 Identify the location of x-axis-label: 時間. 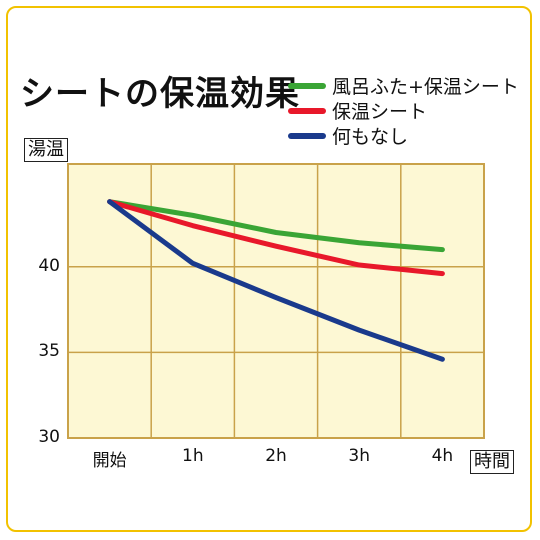
(492, 462).